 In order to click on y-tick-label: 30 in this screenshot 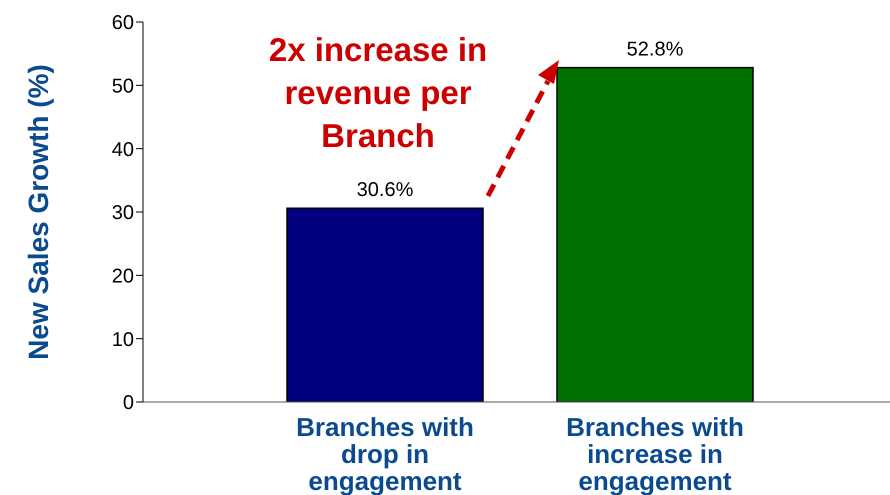, I will do `click(123, 213)`.